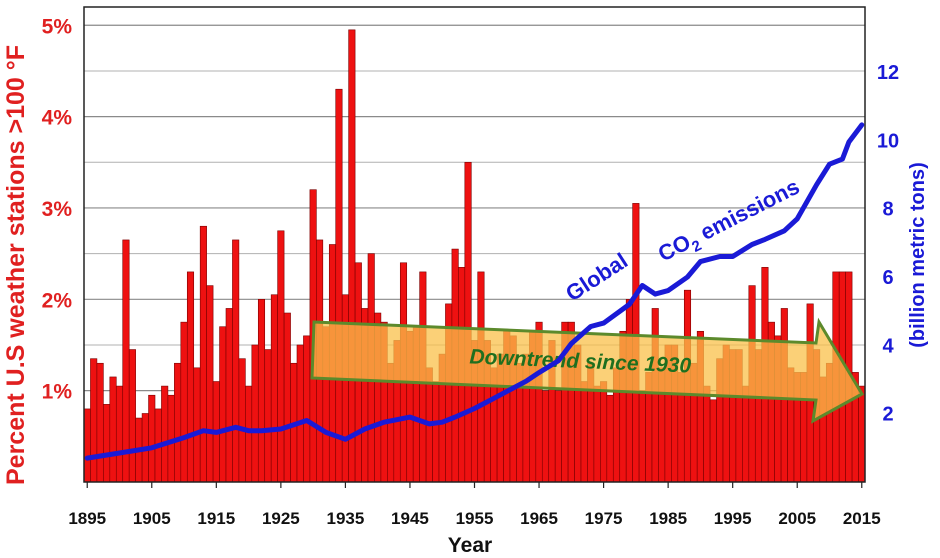  I want to click on downtrend-arrow-shape, so click(587, 370).